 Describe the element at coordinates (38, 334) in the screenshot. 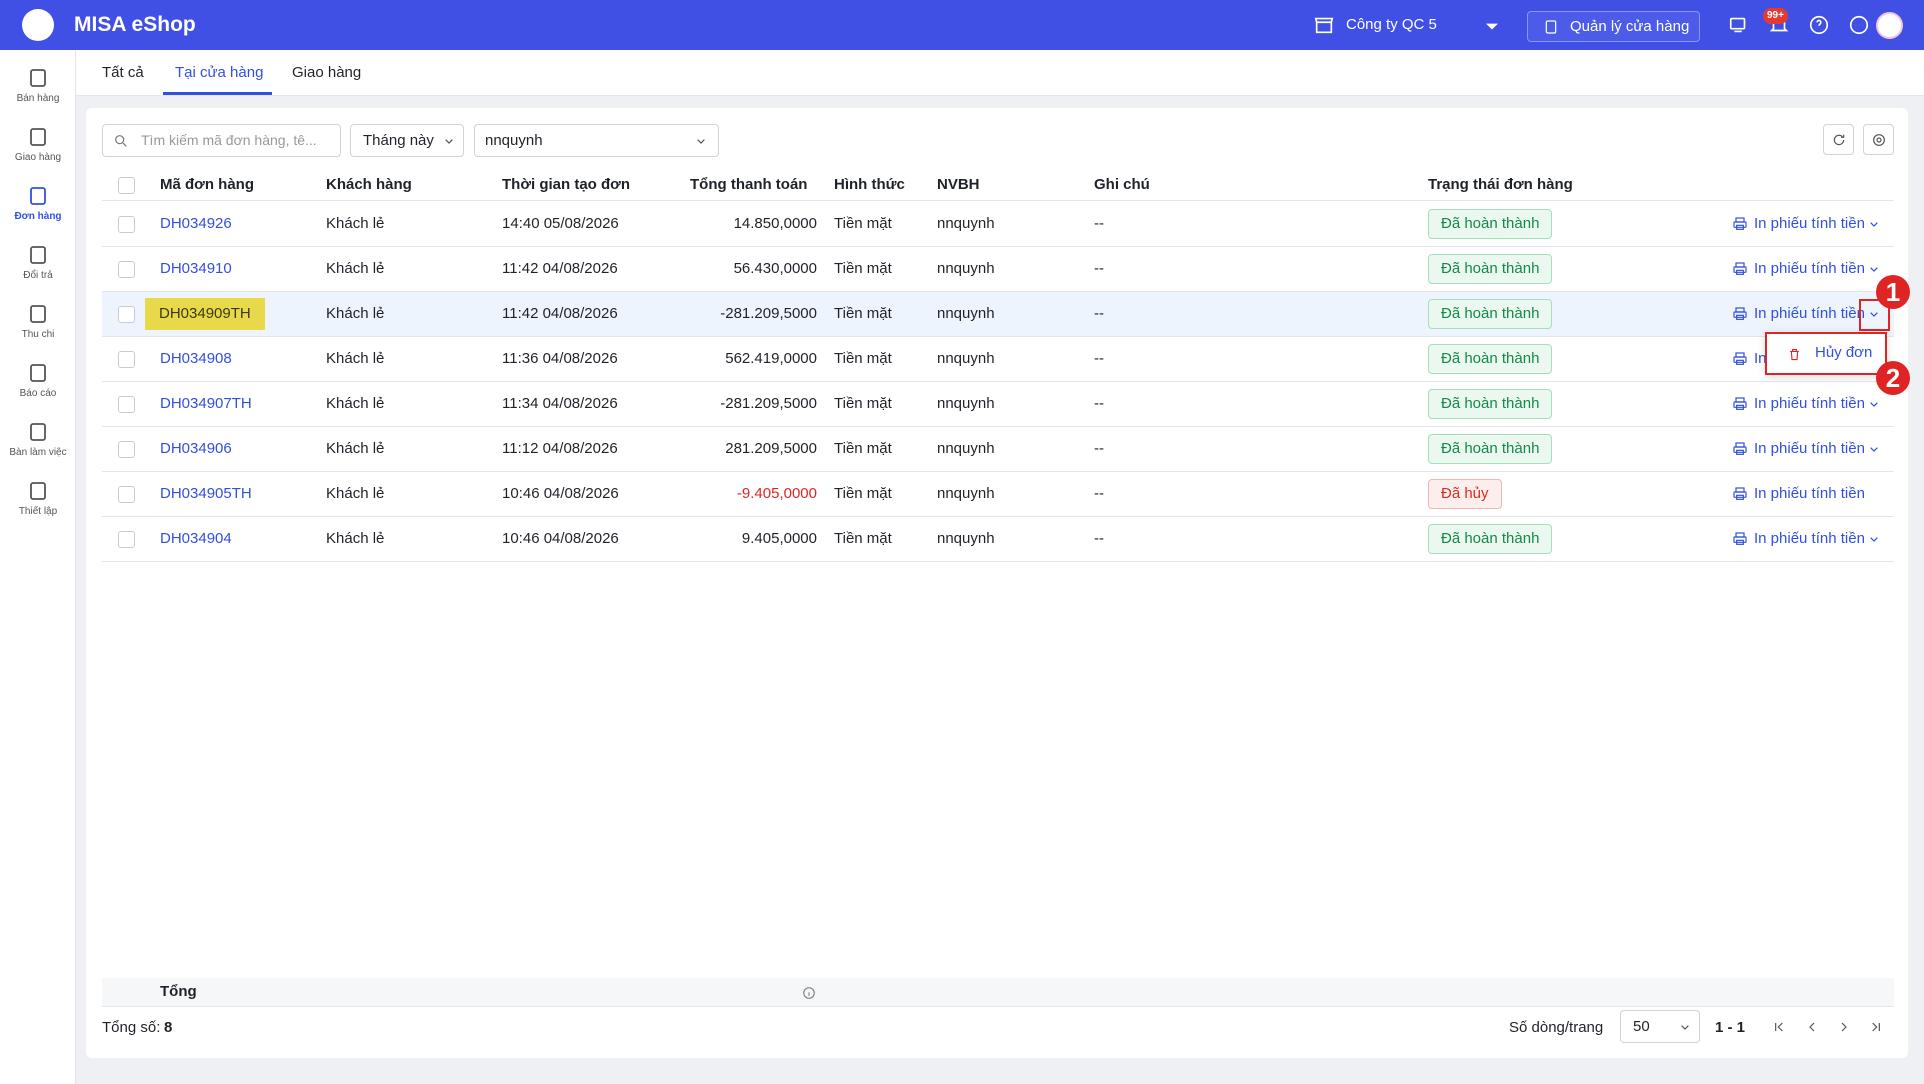

I see `sidebar-label: Thu chi` at that location.